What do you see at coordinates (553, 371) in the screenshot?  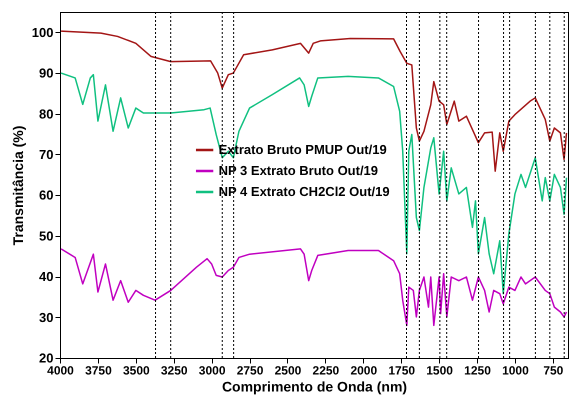 I see `x-tick-label: 750` at bounding box center [553, 371].